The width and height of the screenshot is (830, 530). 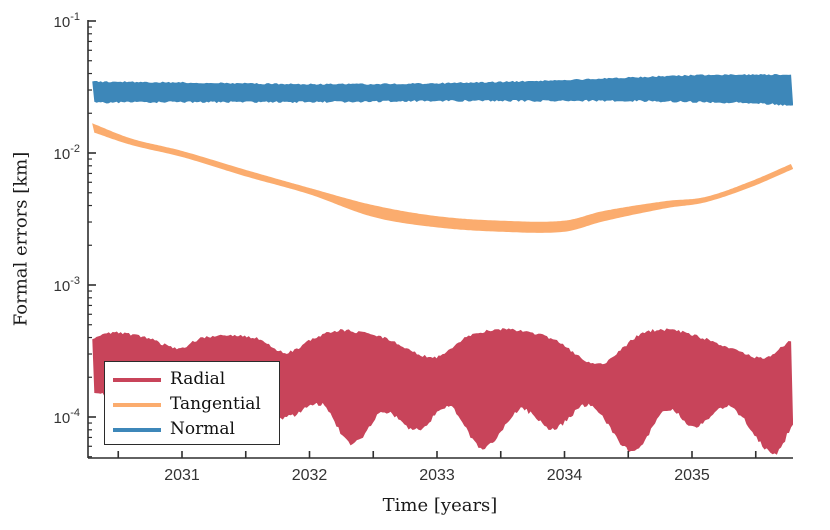 What do you see at coordinates (67, 21) in the screenshot?
I see `y-tick-label-1e-1: 10⁻¹` at bounding box center [67, 21].